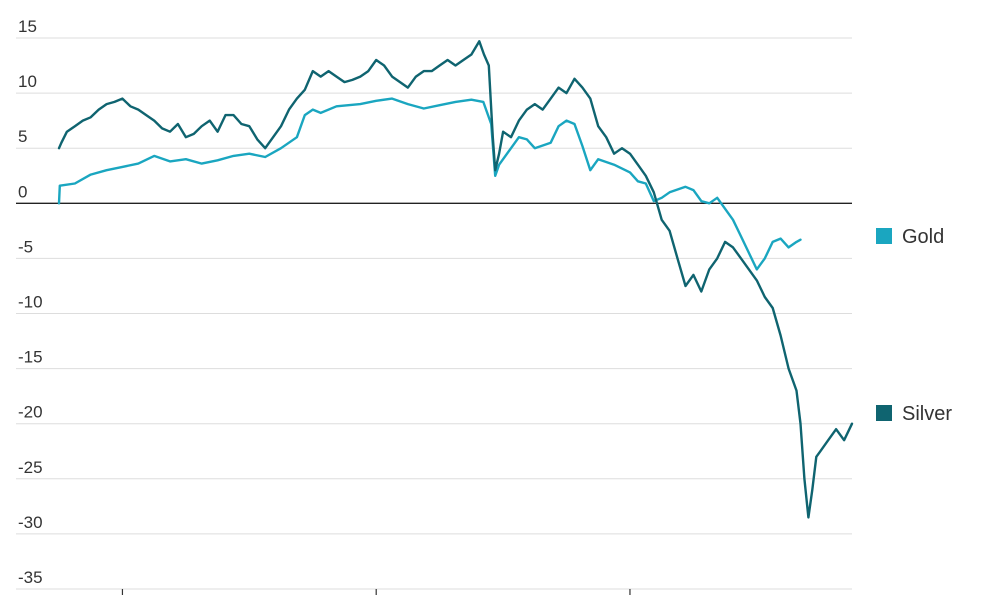  What do you see at coordinates (22, 191) in the screenshot?
I see `y-tick-label: 0` at bounding box center [22, 191].